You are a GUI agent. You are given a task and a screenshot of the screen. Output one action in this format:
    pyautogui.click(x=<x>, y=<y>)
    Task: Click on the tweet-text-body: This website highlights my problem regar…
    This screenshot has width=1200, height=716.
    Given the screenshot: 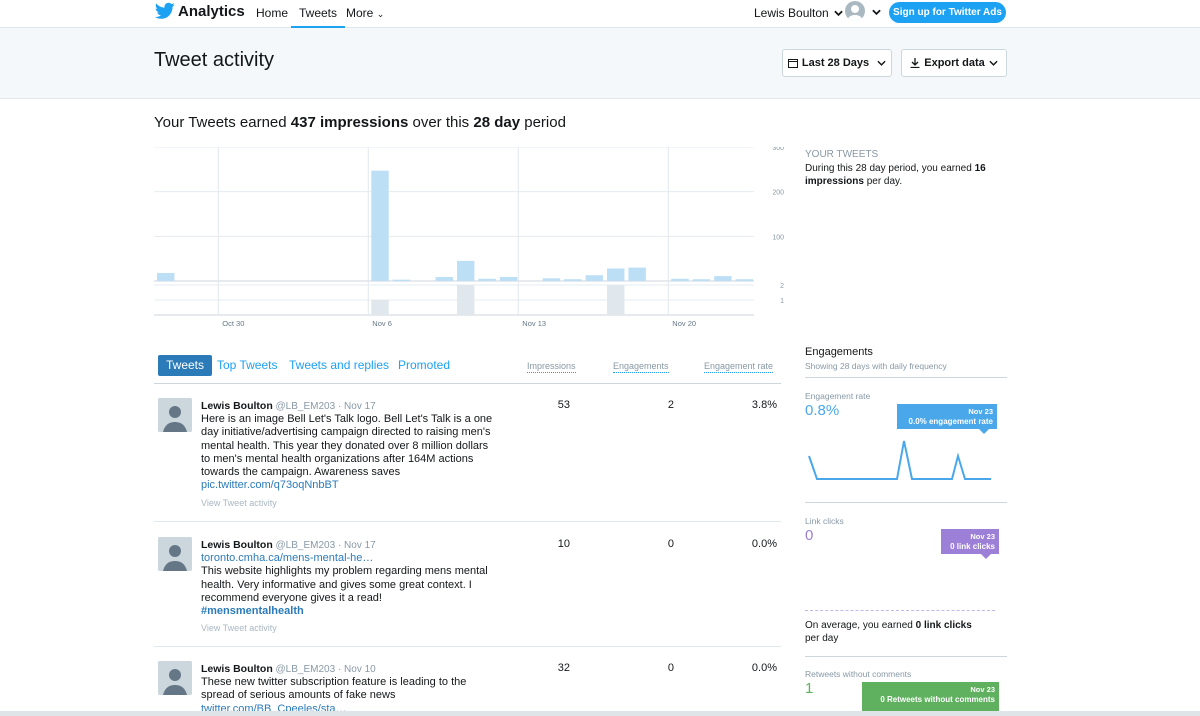 What is the action you would take?
    pyautogui.click(x=344, y=584)
    